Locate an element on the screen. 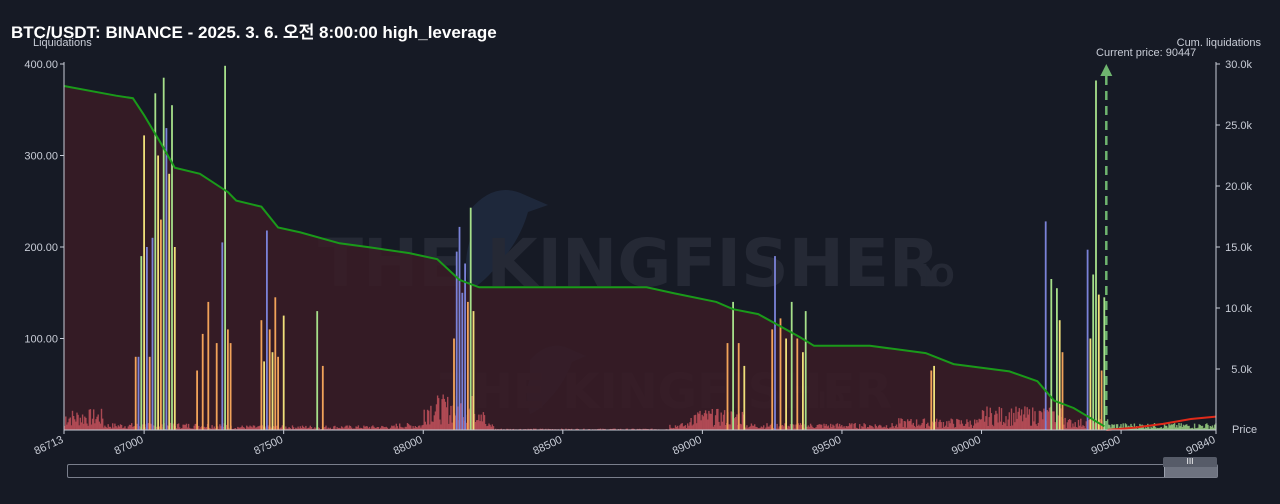 The height and width of the screenshot is (504, 1280). scrollbar-handle is located at coordinates (1190, 471).